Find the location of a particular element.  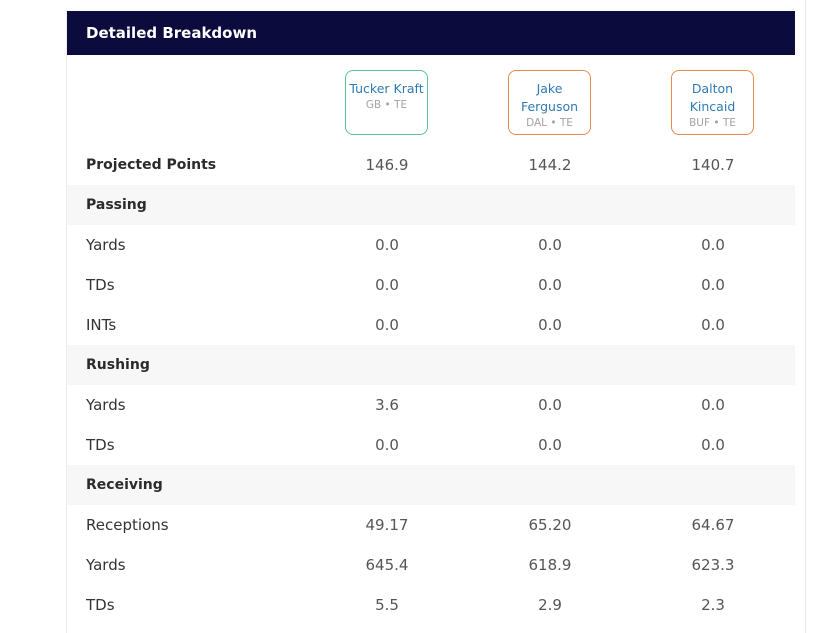

value-player-3: 140.7 is located at coordinates (713, 165).